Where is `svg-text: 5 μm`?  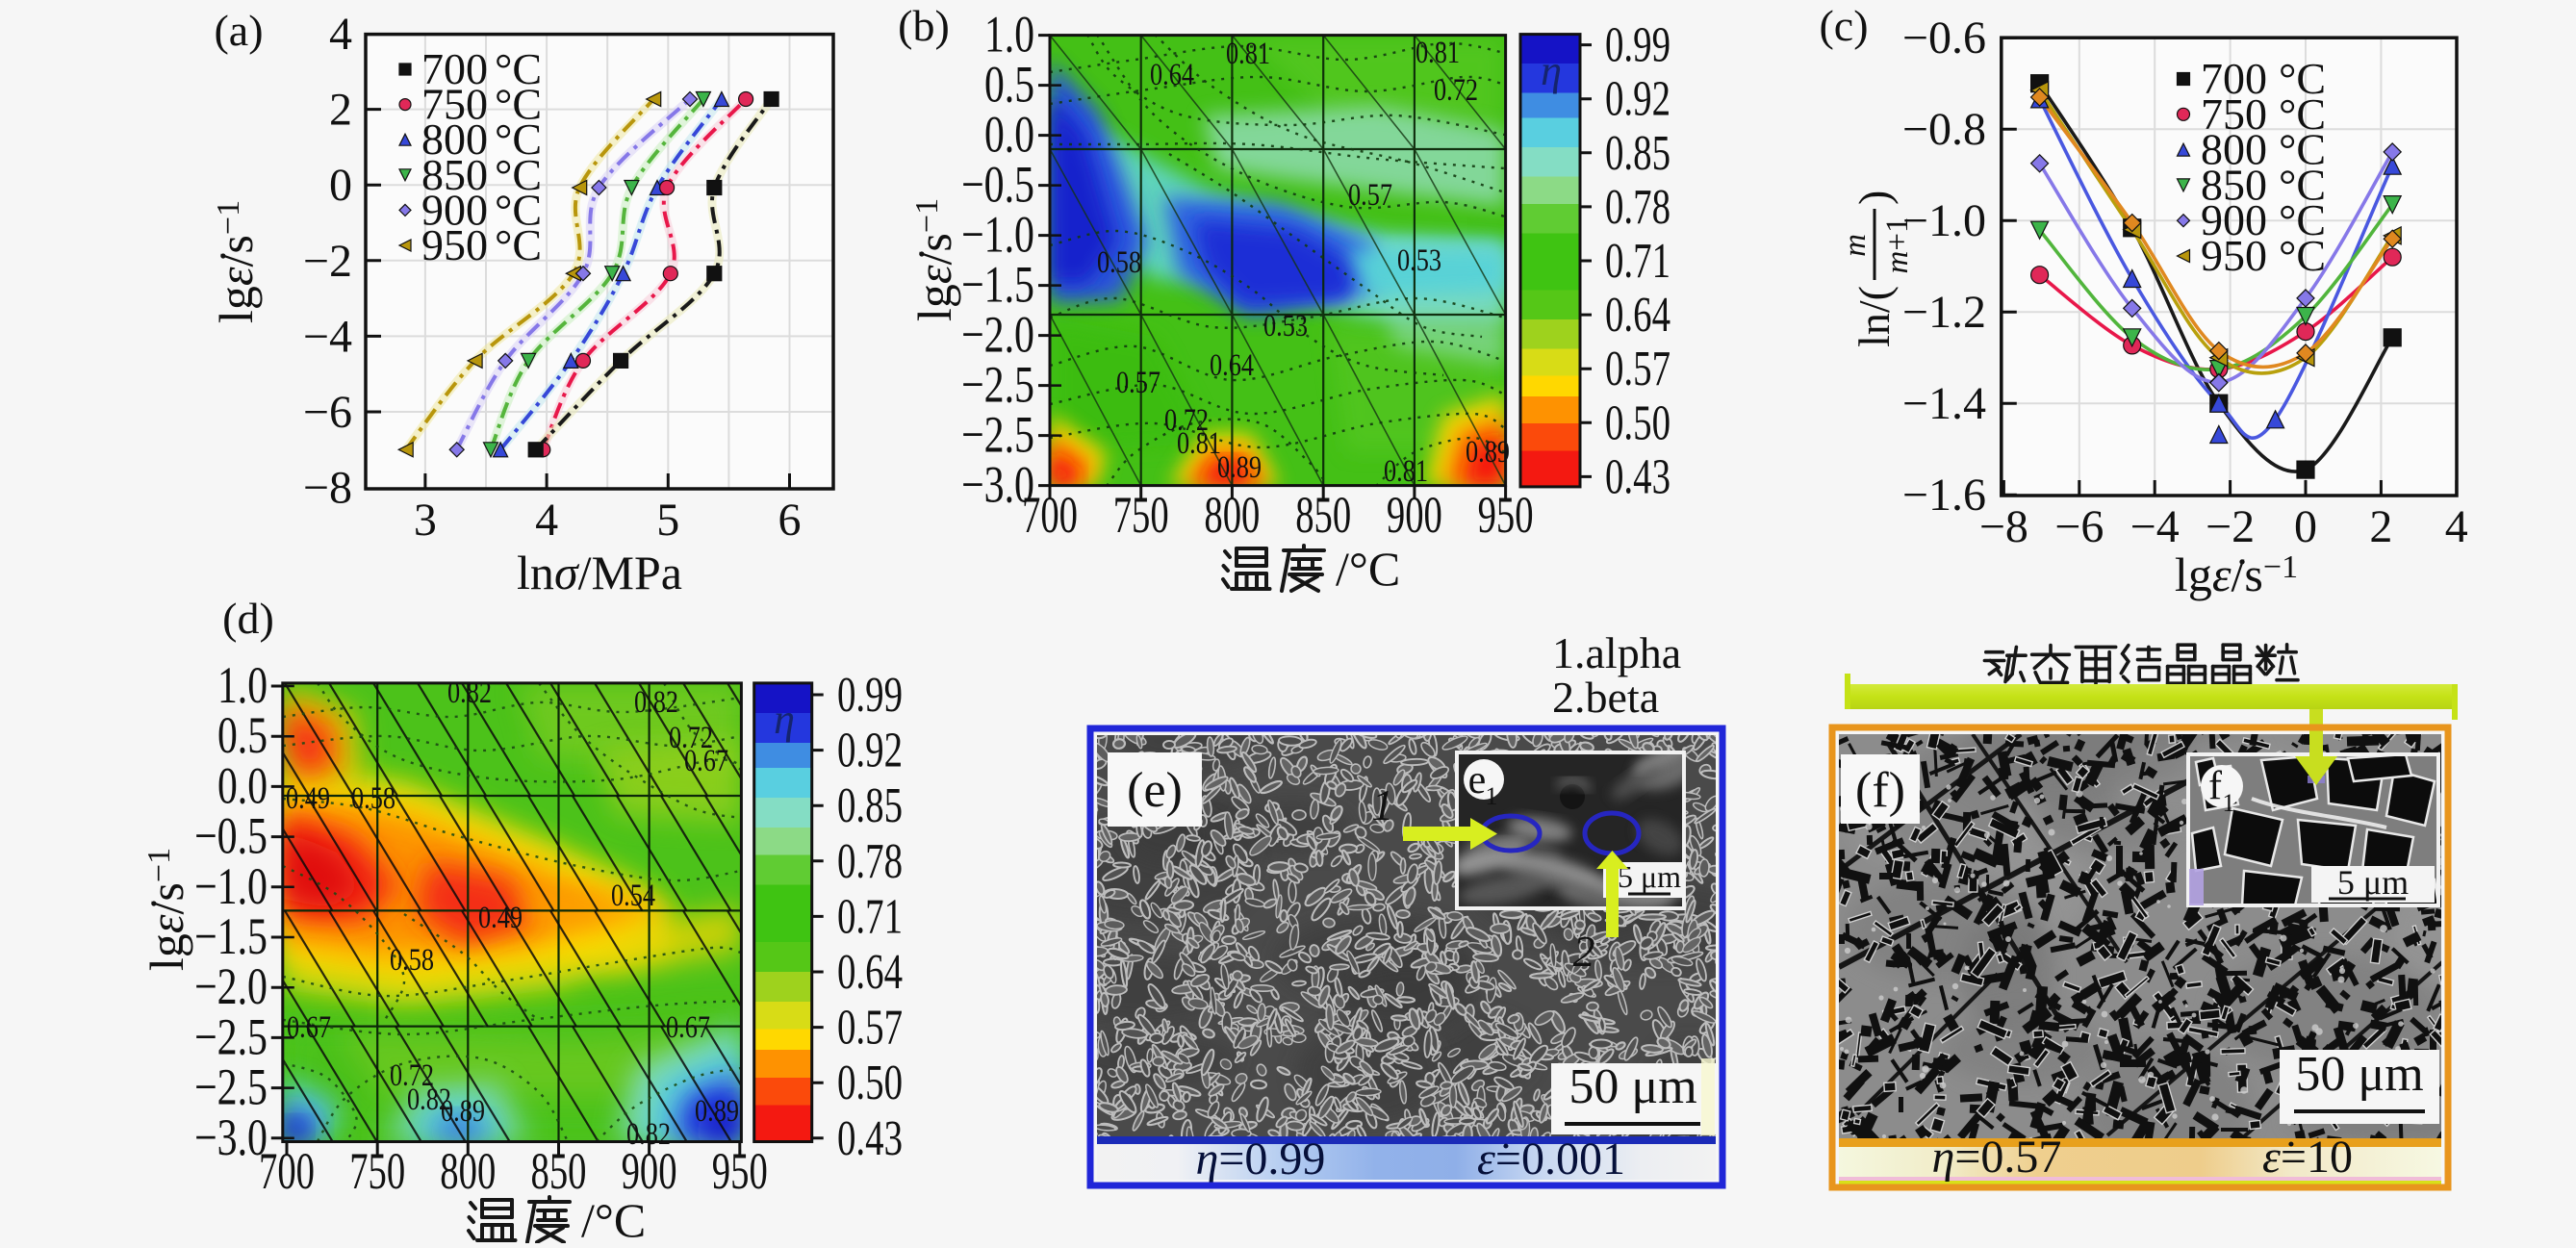 svg-text: 5 μm is located at coordinates (2373, 882).